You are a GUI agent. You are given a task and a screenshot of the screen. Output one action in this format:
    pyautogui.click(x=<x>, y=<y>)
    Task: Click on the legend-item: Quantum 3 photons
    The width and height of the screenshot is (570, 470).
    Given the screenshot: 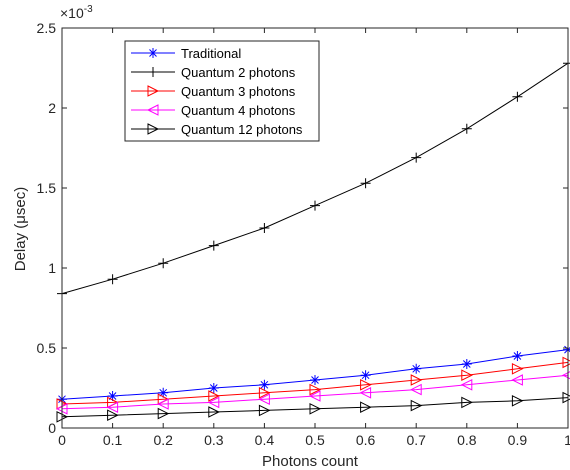 What is the action you would take?
    pyautogui.click(x=213, y=91)
    